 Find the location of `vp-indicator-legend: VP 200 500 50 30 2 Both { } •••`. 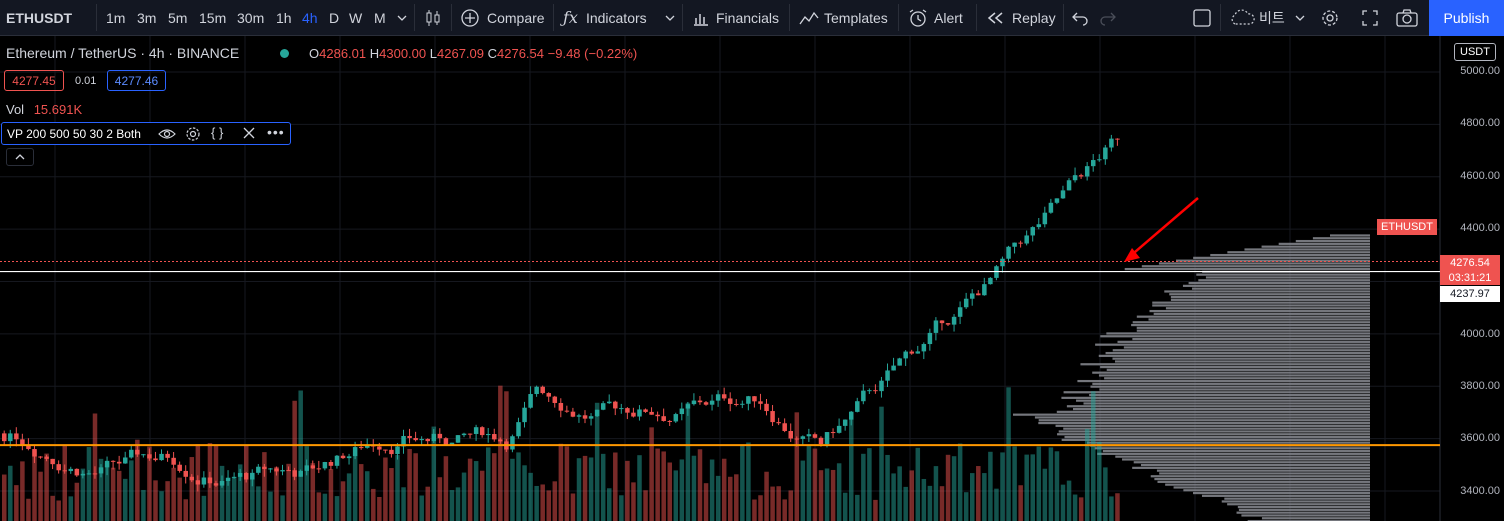

vp-indicator-legend: VP 200 500 50 30 2 Both { } ••• is located at coordinates (146, 133).